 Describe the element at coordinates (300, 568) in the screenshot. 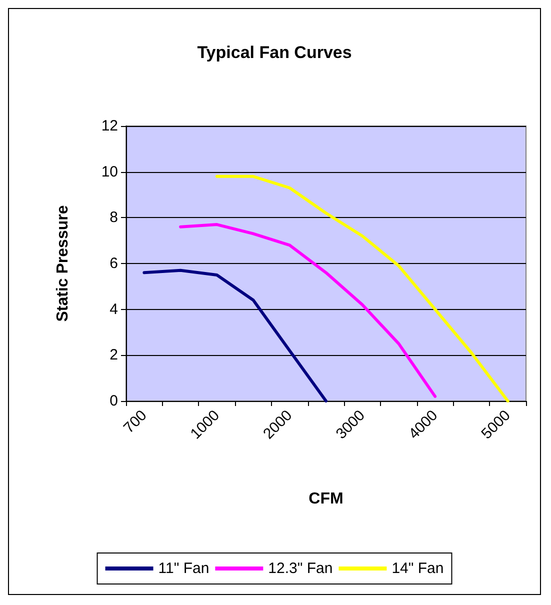

I see `legend-label: 12.3" Fan` at that location.